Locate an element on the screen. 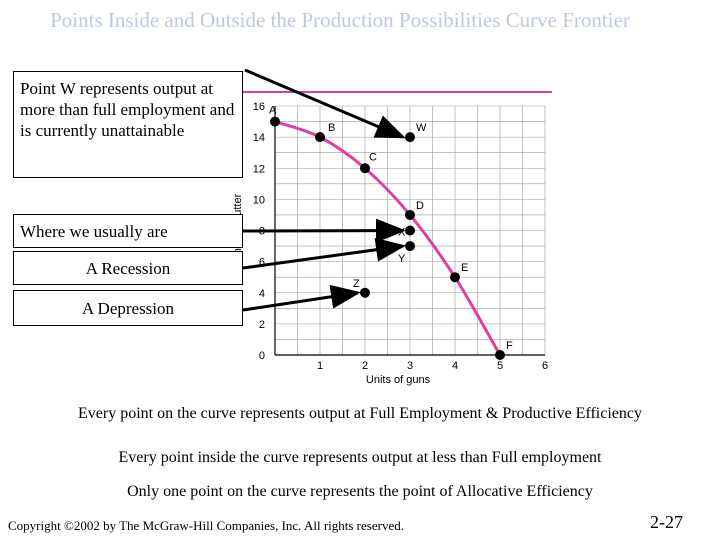 The width and height of the screenshot is (720, 540). y-tick-label: 12 is located at coordinates (259, 169).